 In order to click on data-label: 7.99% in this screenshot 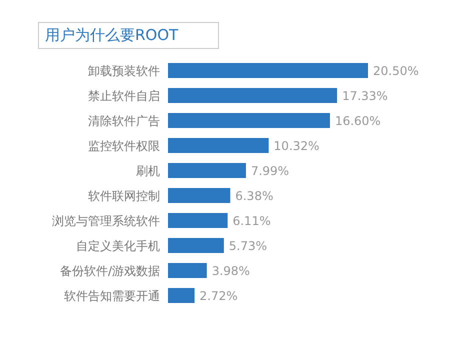, I will do `click(270, 171)`.